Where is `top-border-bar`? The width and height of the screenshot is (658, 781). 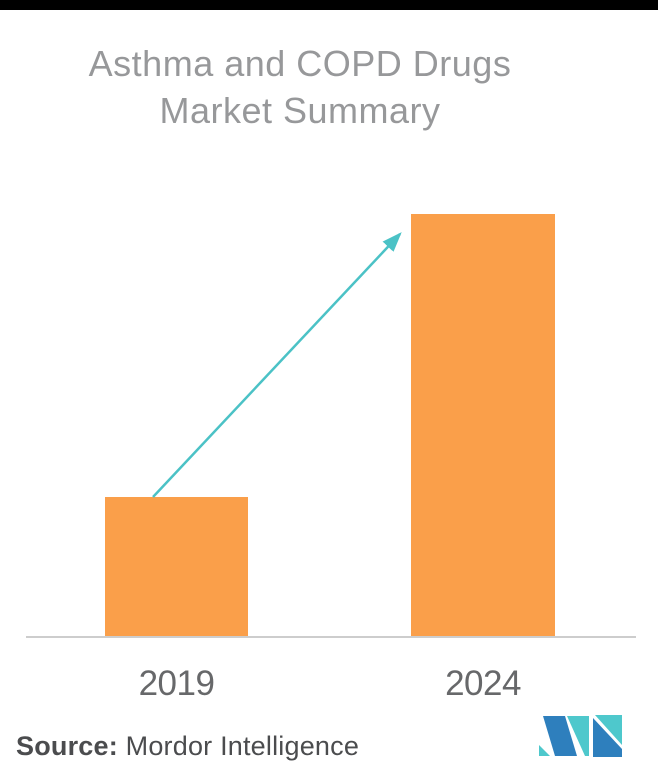
top-border-bar is located at coordinates (329, 5).